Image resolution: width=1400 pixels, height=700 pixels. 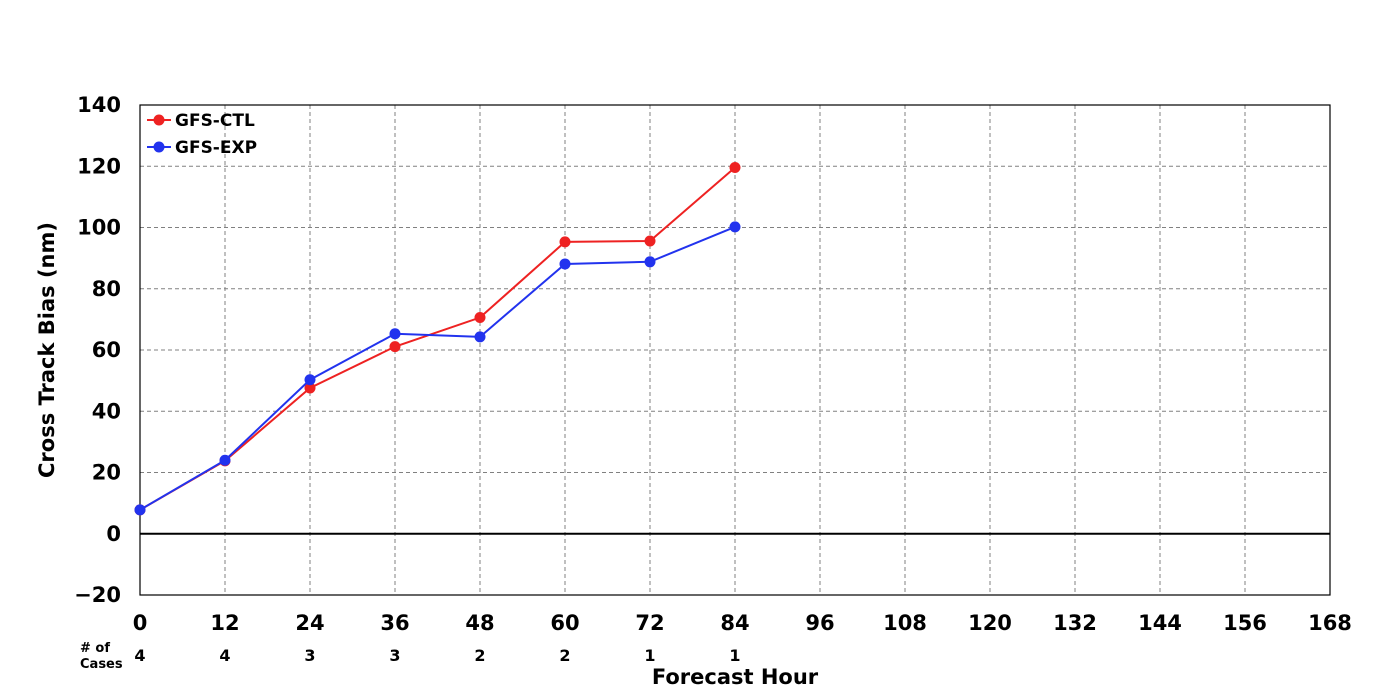 What do you see at coordinates (99, 166) in the screenshot?
I see `y-tick-label: 120` at bounding box center [99, 166].